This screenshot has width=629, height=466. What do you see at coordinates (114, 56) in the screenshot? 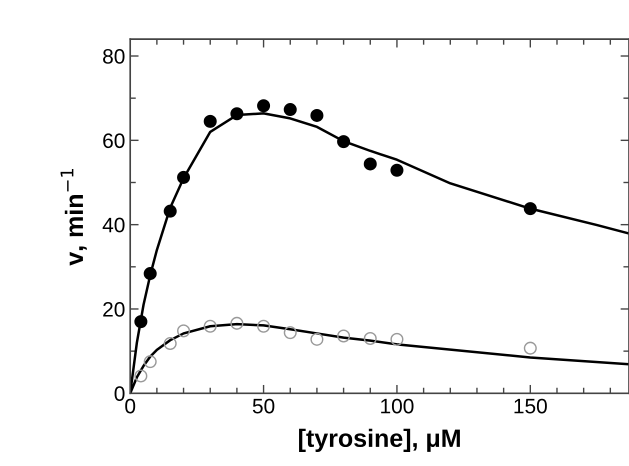
I see `y-tick-label: 80` at bounding box center [114, 56].